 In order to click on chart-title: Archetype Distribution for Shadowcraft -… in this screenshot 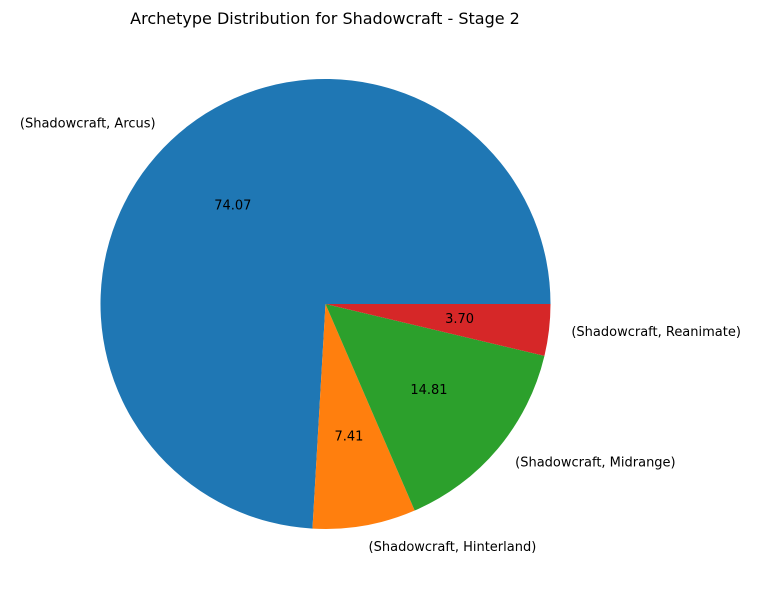, I will do `click(325, 18)`.